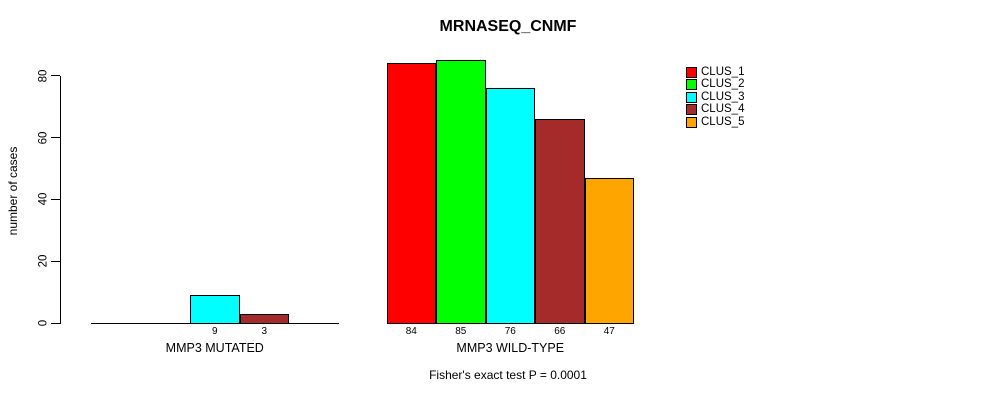  What do you see at coordinates (461, 331) in the screenshot?
I see `bar-value-label-clus-2-mmp3-wild-type: 85` at bounding box center [461, 331].